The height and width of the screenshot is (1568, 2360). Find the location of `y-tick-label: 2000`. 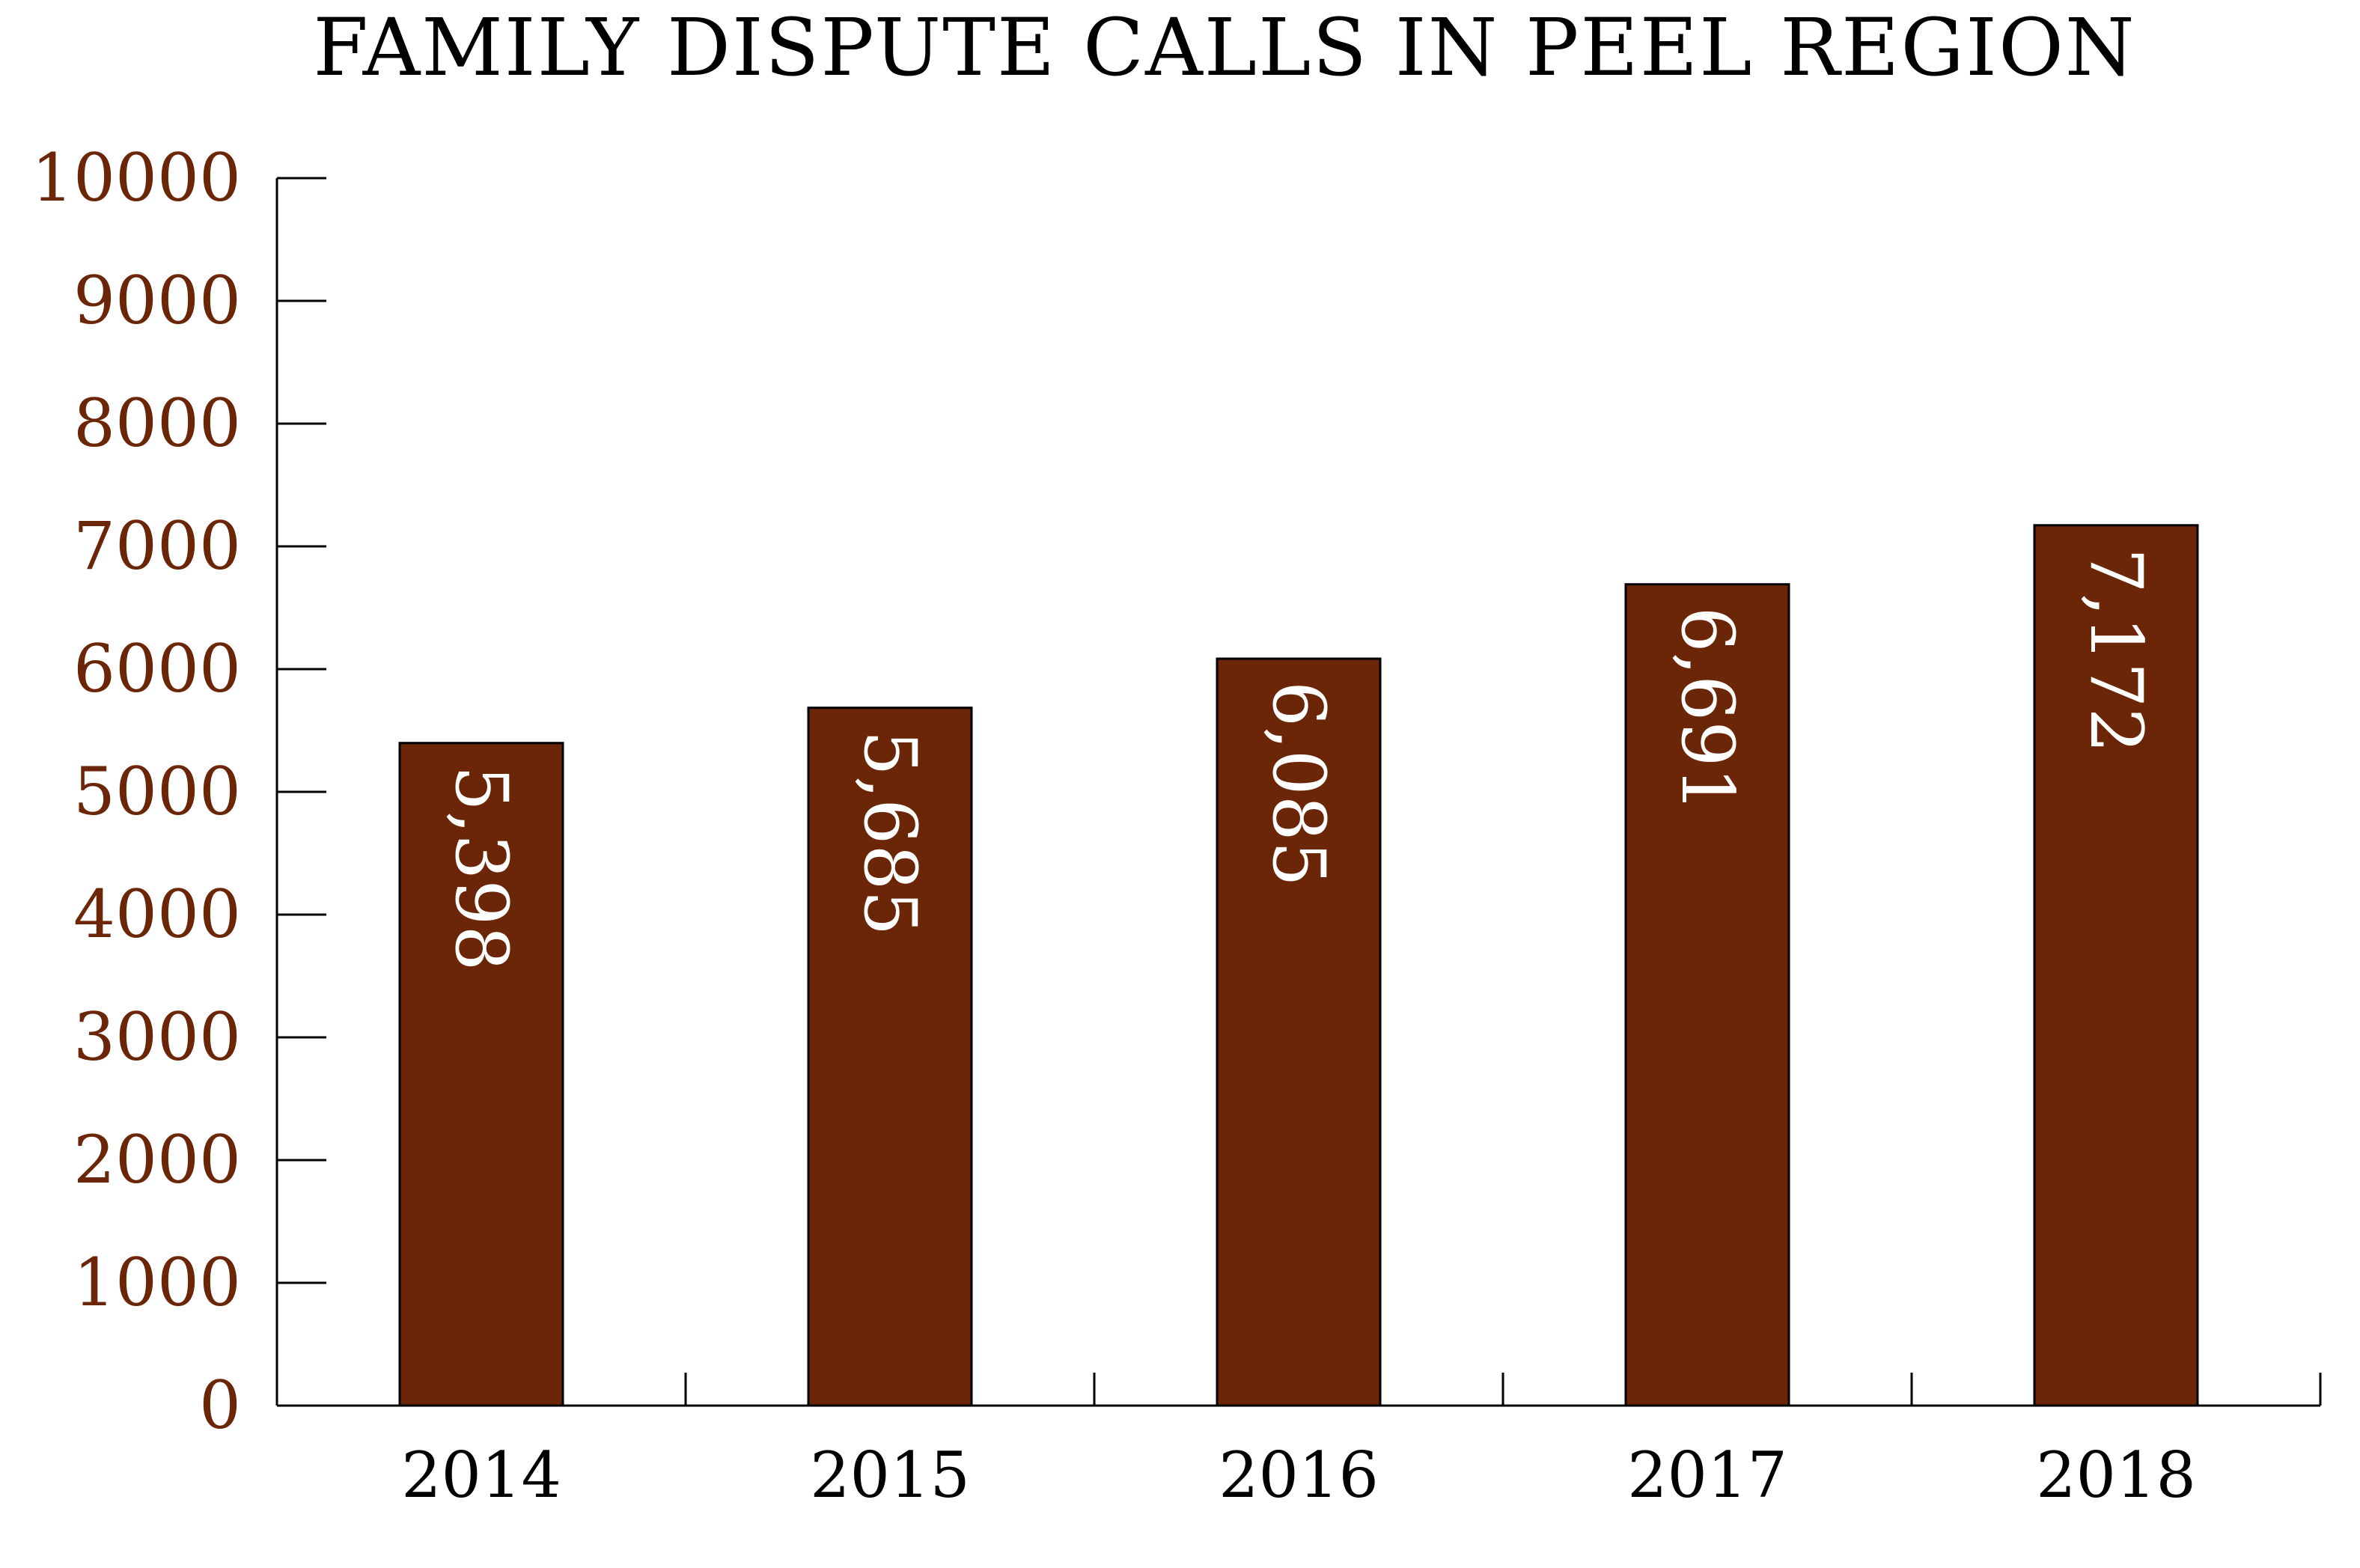

y-tick-label: 2000 is located at coordinates (157, 1159).